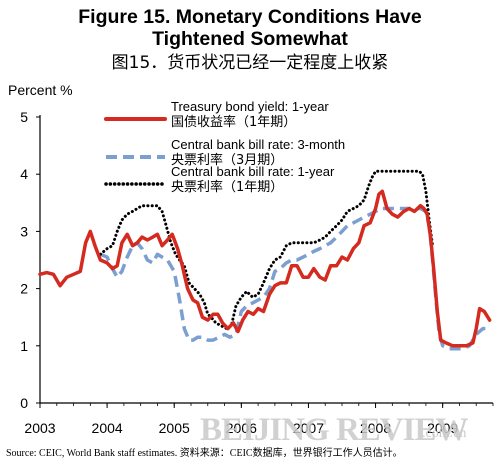  I want to click on legend-label-1: Treasury bond yield: 1-year, so click(250, 106).